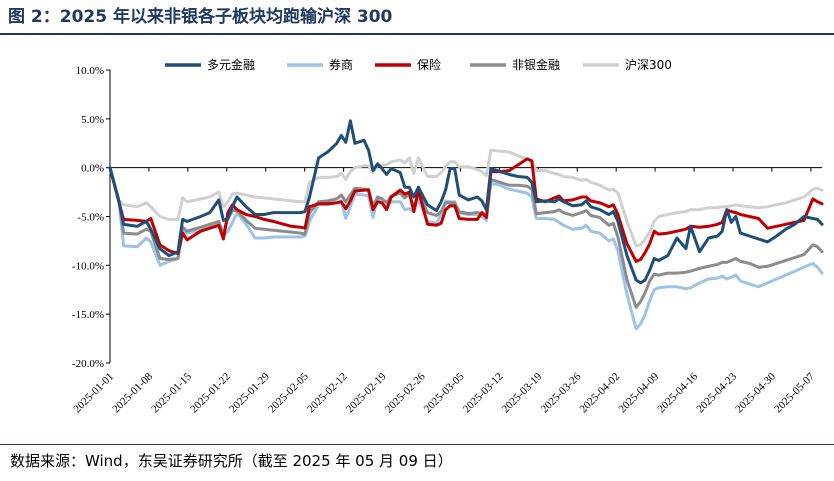 The image size is (834, 481). I want to click on x-tick-label: 2025-01-22, so click(210, 393).